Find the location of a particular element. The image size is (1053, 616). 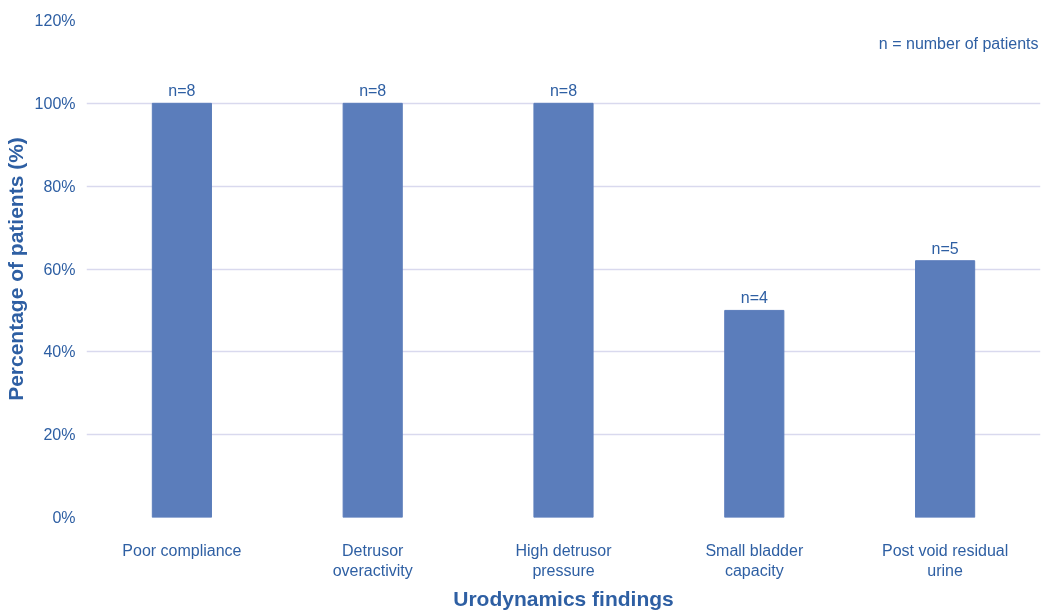

x-tick-label: High detrusor pressure is located at coordinates (564, 560).